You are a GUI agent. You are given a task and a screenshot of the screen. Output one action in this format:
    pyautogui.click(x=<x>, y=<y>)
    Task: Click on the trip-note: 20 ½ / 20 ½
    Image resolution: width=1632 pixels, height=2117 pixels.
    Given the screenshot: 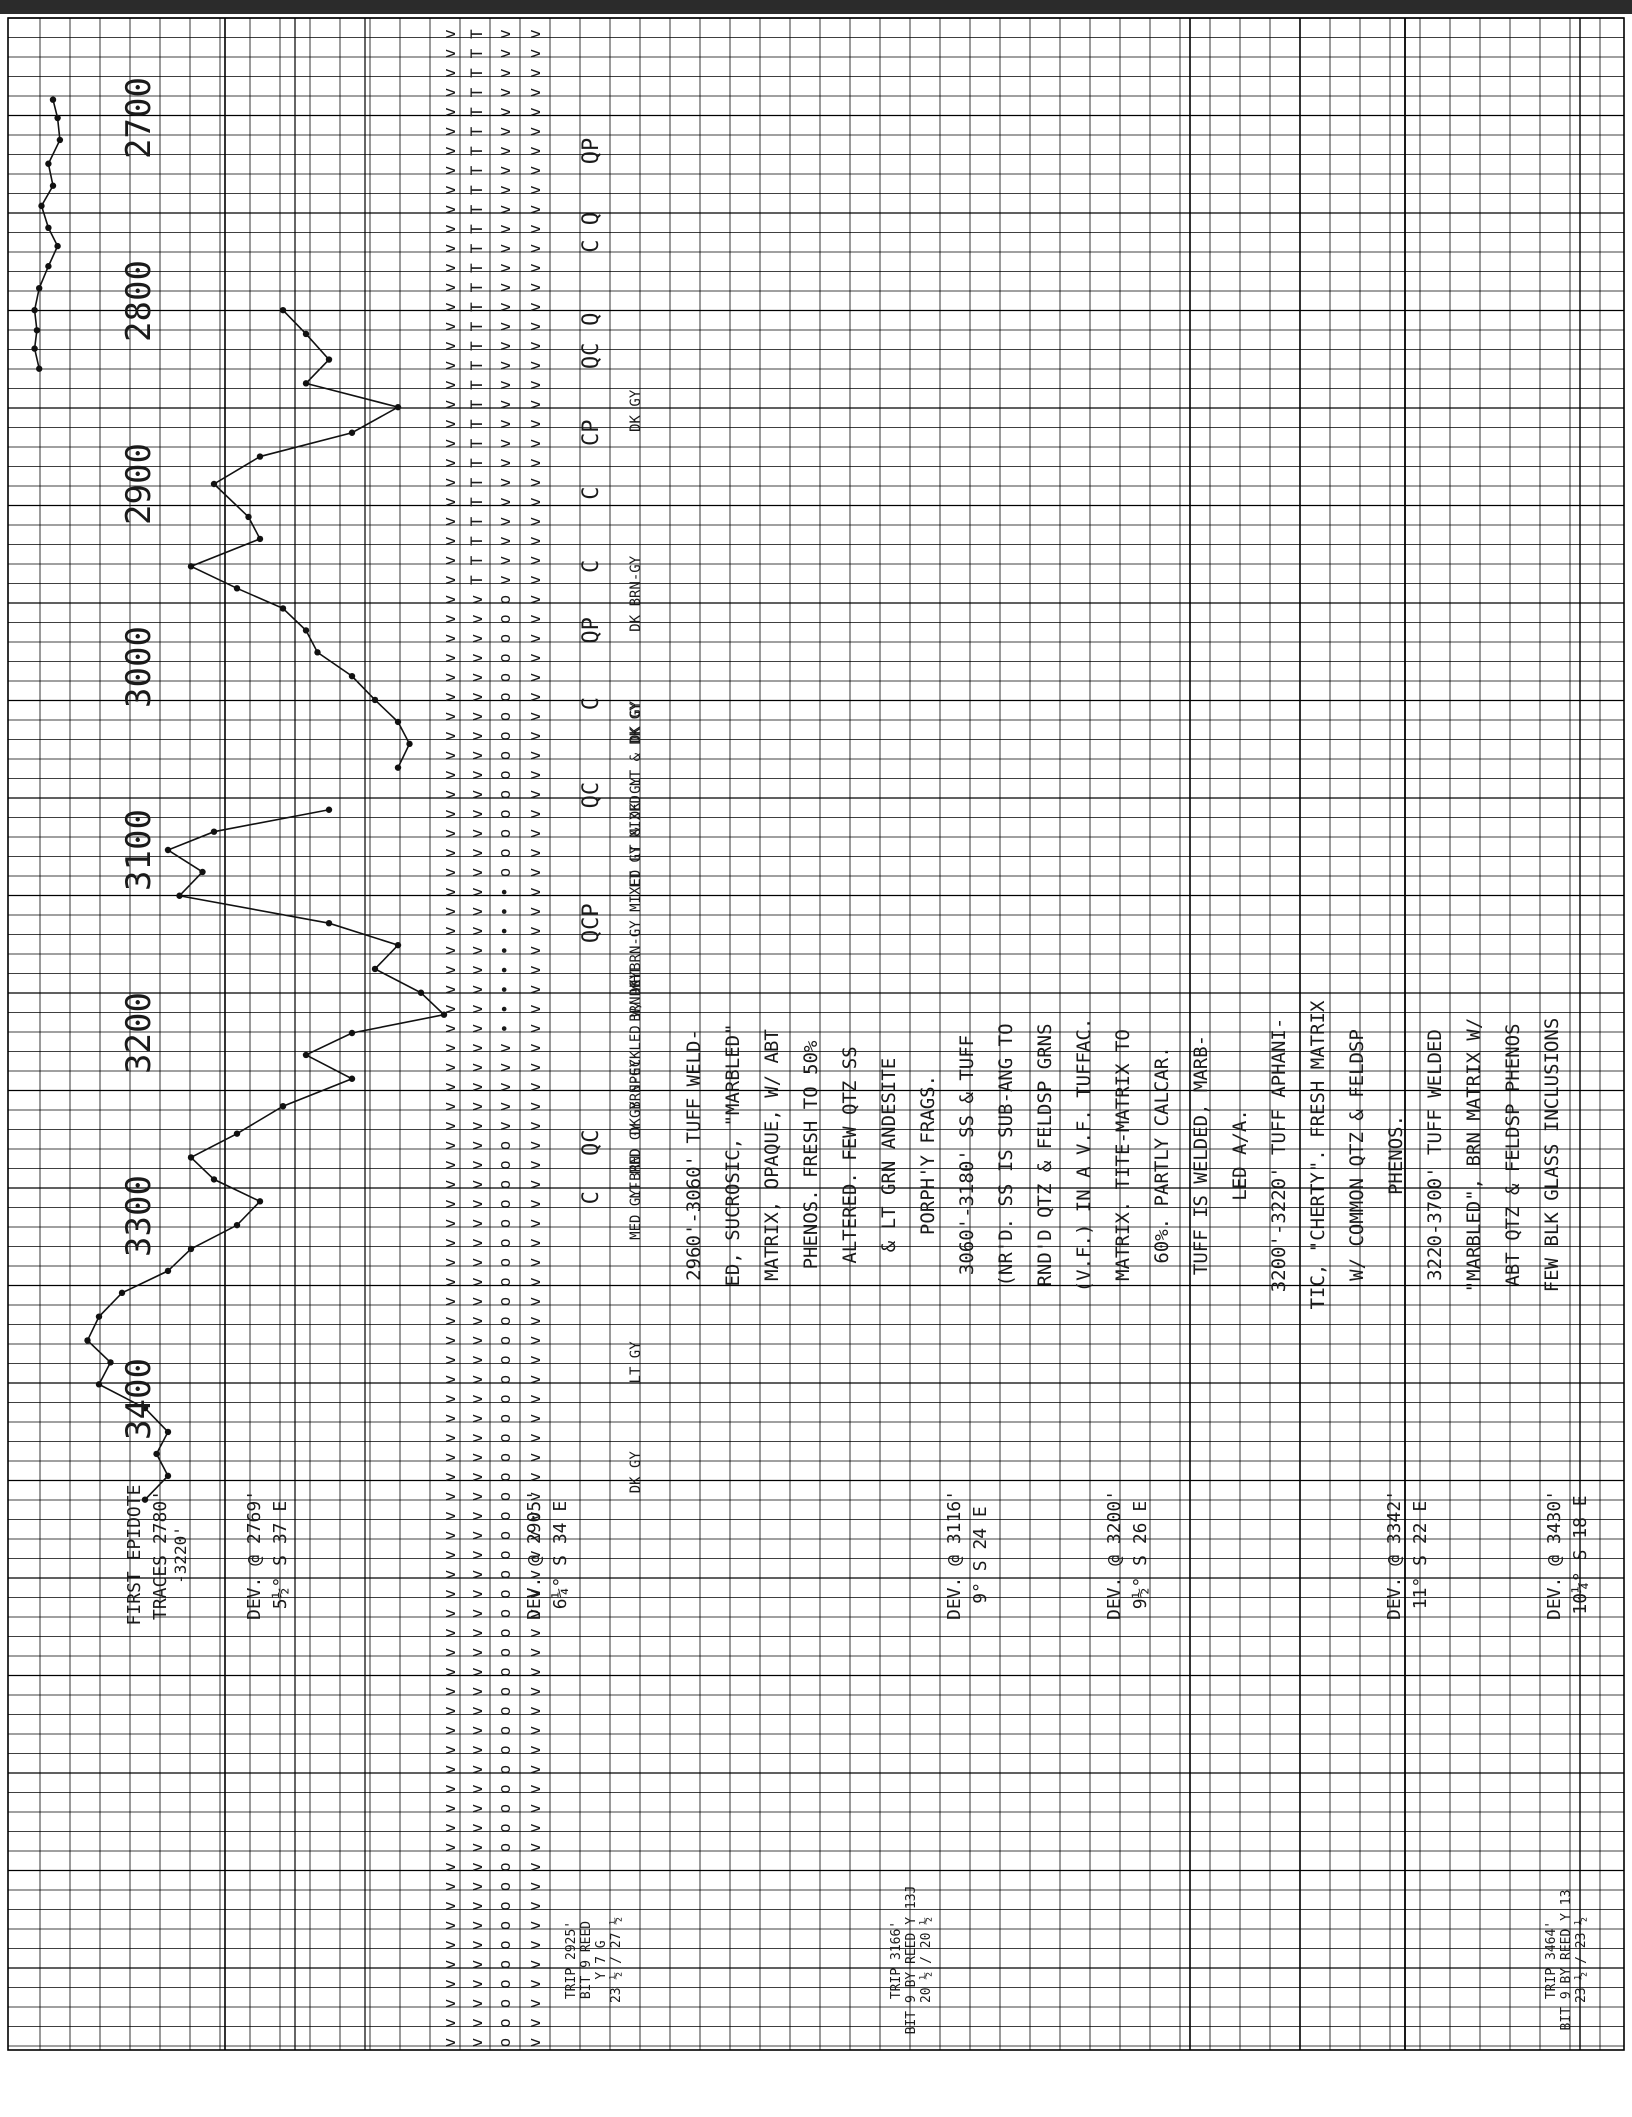 What is the action you would take?
    pyautogui.click(x=926, y=1960)
    